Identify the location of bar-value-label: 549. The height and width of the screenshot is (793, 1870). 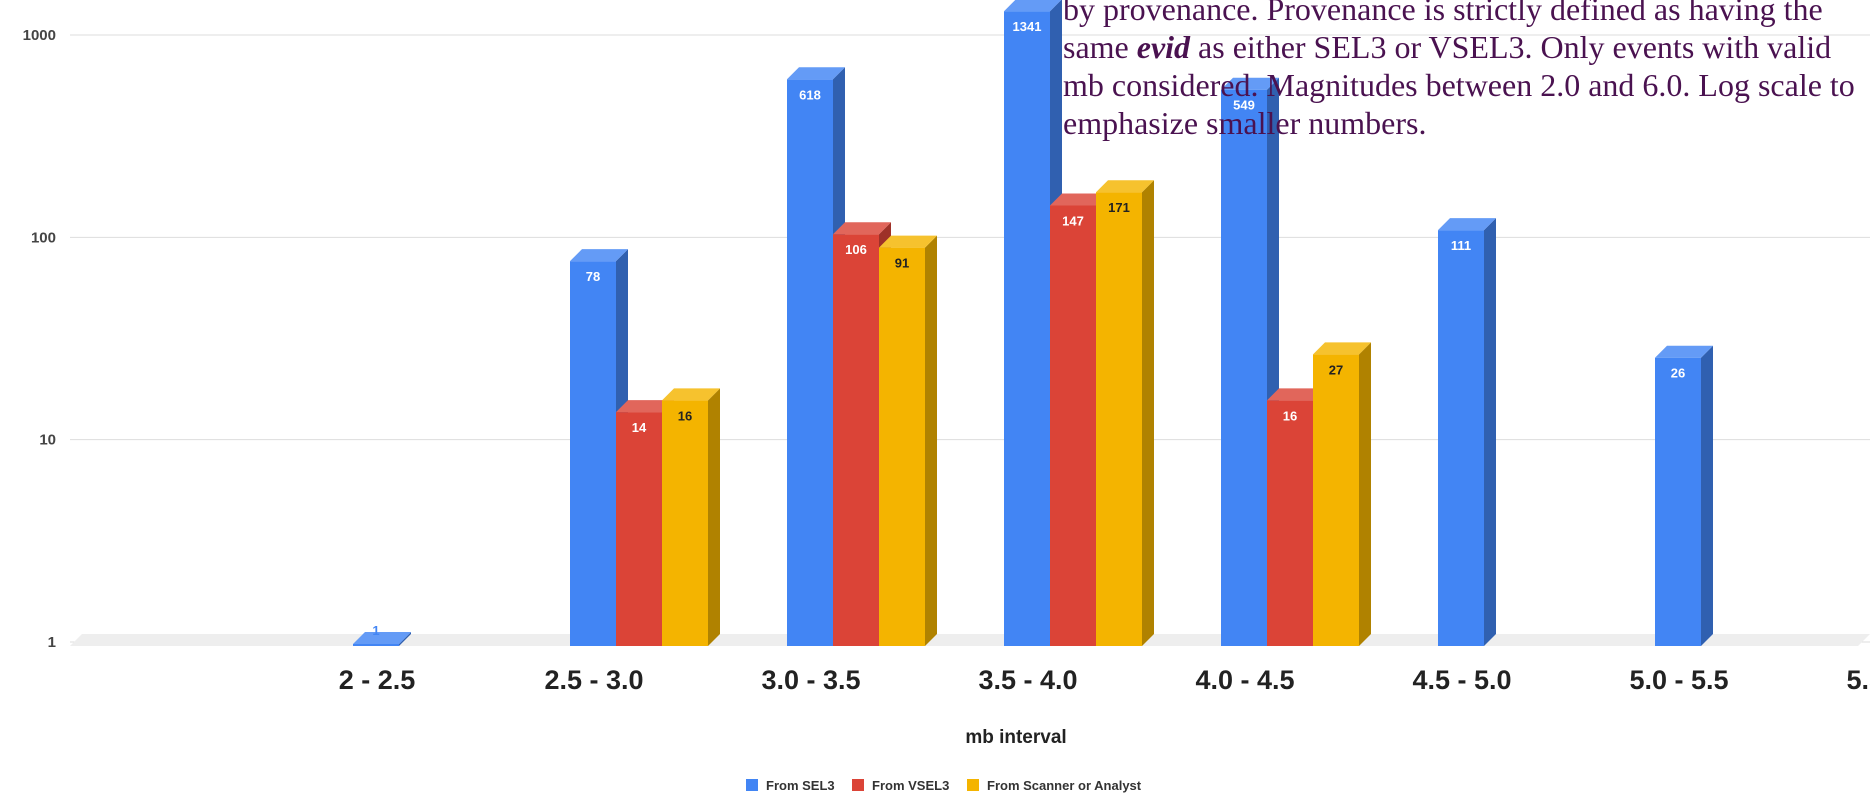
(1244, 105).